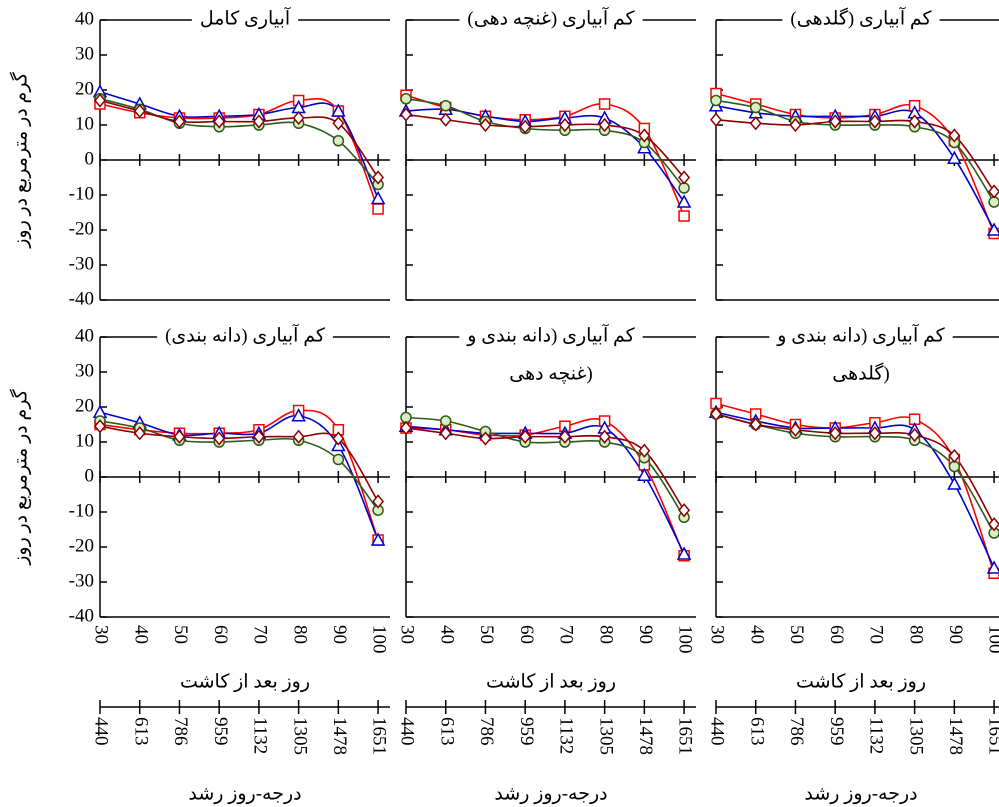  I want to click on y-tick-label: -20, so click(81, 545).